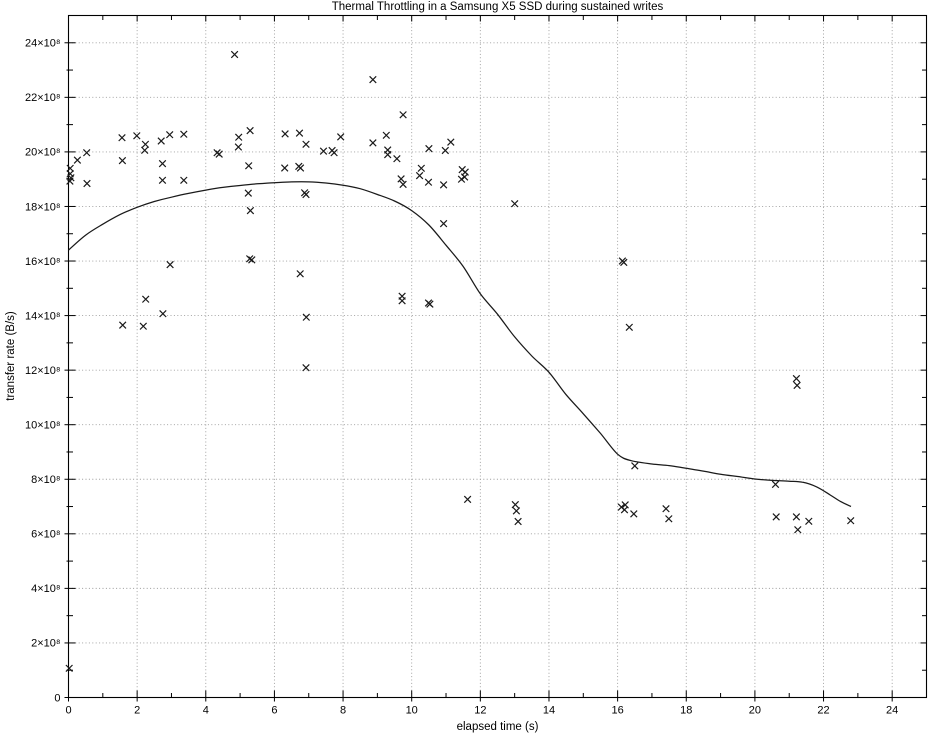  I want to click on y-tick-label: 16×10⁸, so click(43, 262).